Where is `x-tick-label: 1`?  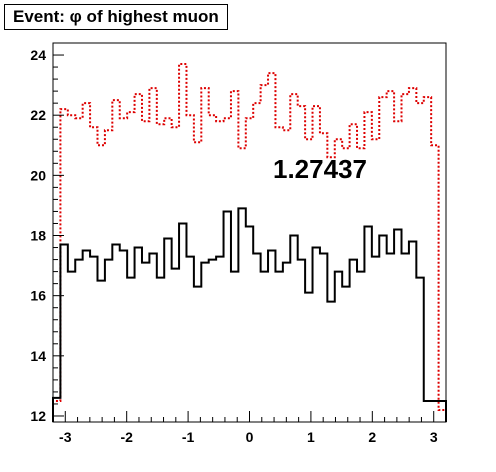 x-tick-label: 1 is located at coordinates (311, 437).